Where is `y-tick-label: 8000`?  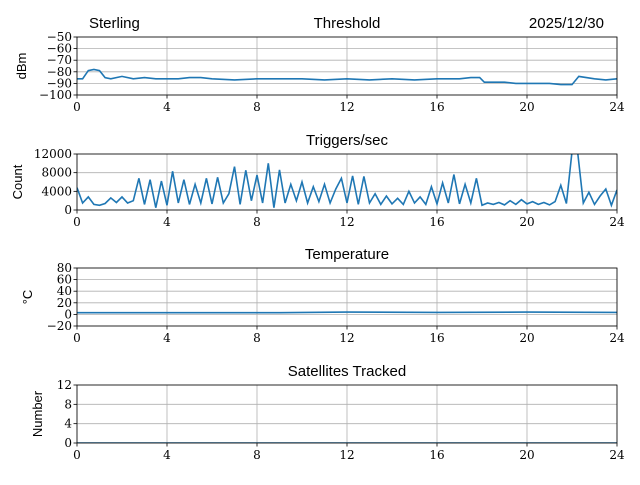 y-tick-label: 8000 is located at coordinates (56, 173).